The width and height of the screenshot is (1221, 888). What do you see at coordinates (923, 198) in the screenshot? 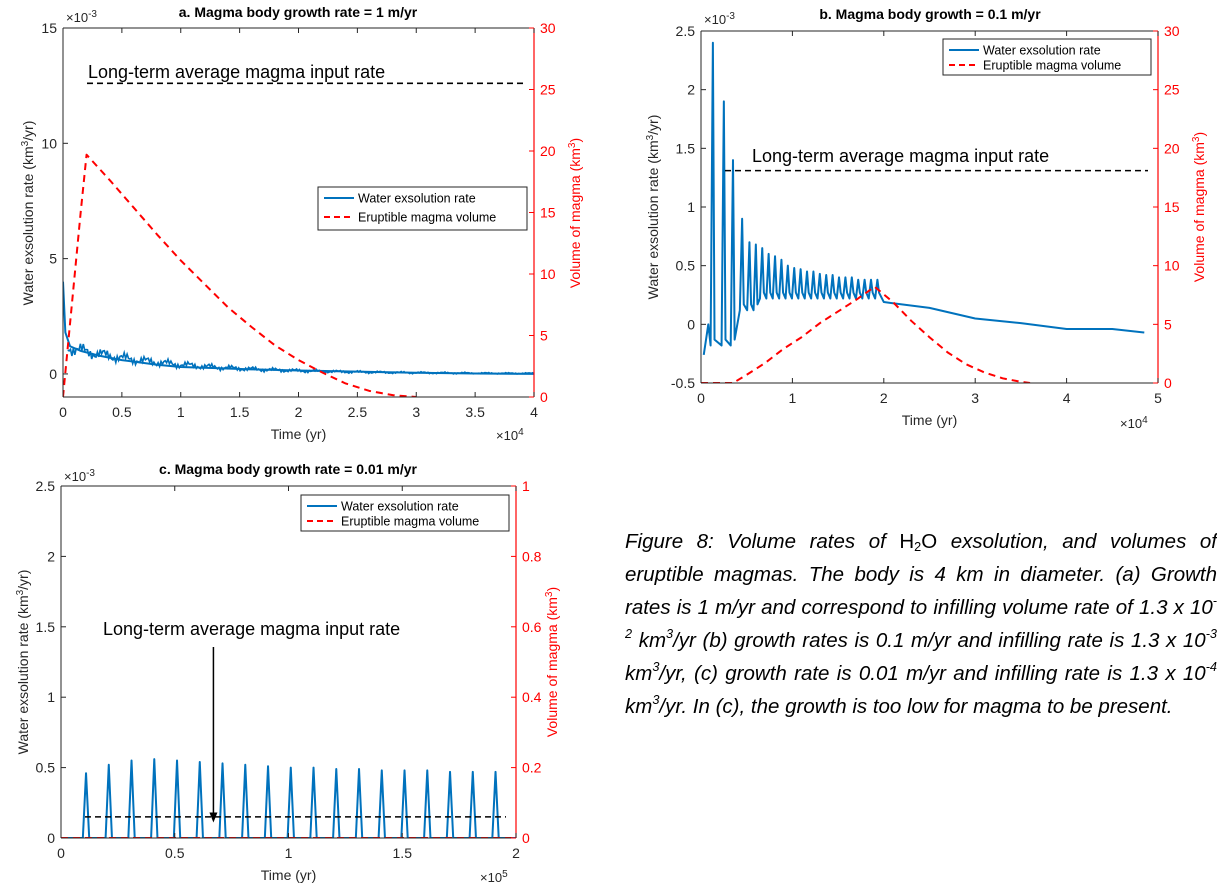
I see `series-line-water-exsolution-rate` at bounding box center [923, 198].